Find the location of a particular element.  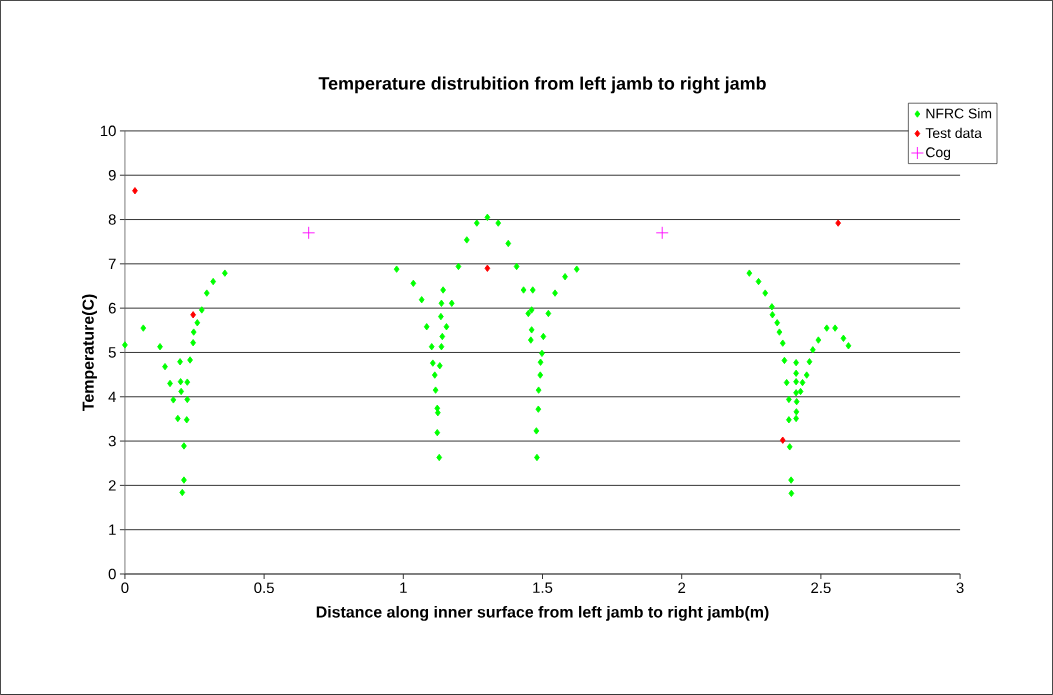

y-tick-label: 6 is located at coordinates (112, 308).